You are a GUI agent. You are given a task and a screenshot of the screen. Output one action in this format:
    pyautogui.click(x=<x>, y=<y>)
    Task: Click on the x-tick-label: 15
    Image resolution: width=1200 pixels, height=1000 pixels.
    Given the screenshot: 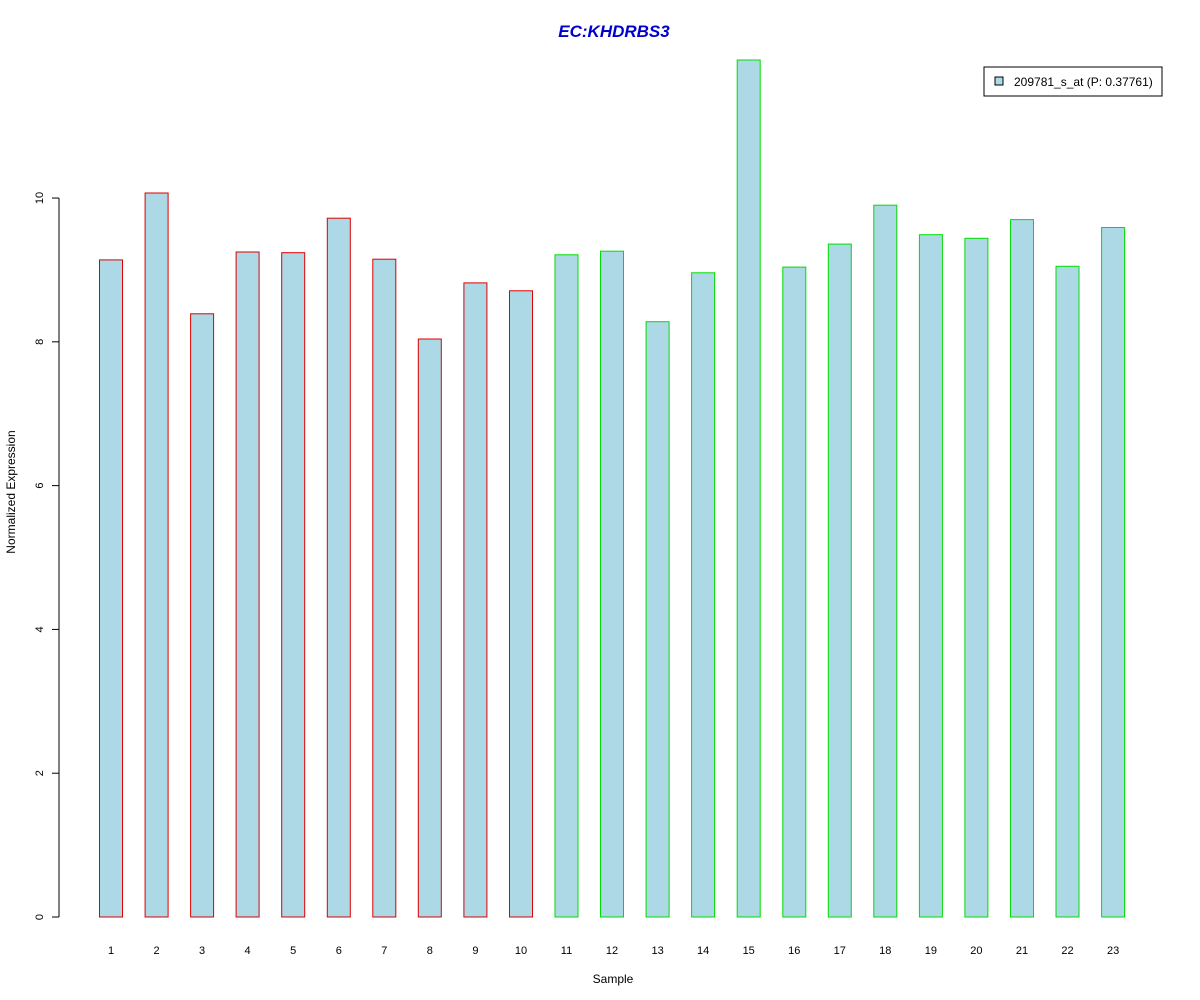 What is the action you would take?
    pyautogui.click(x=749, y=951)
    